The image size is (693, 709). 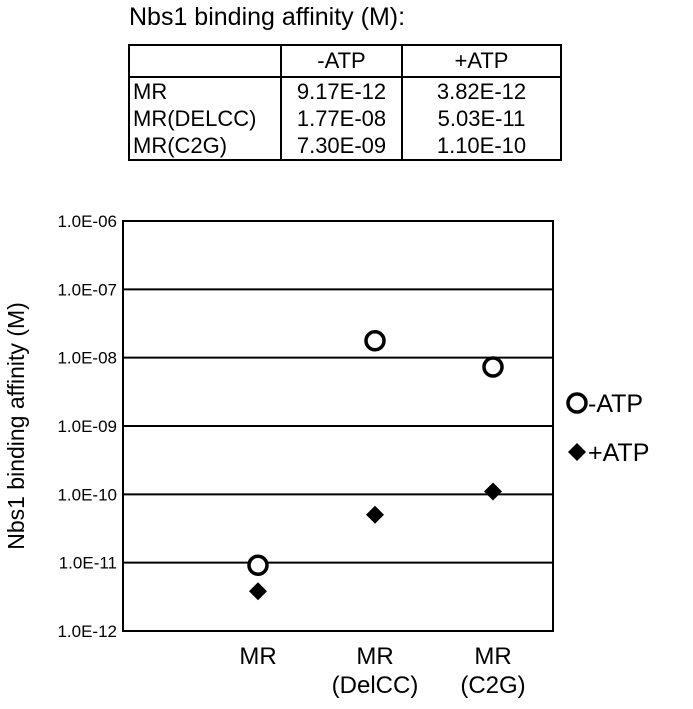 What do you see at coordinates (341, 61) in the screenshot?
I see `table-header-cell: -ATP` at bounding box center [341, 61].